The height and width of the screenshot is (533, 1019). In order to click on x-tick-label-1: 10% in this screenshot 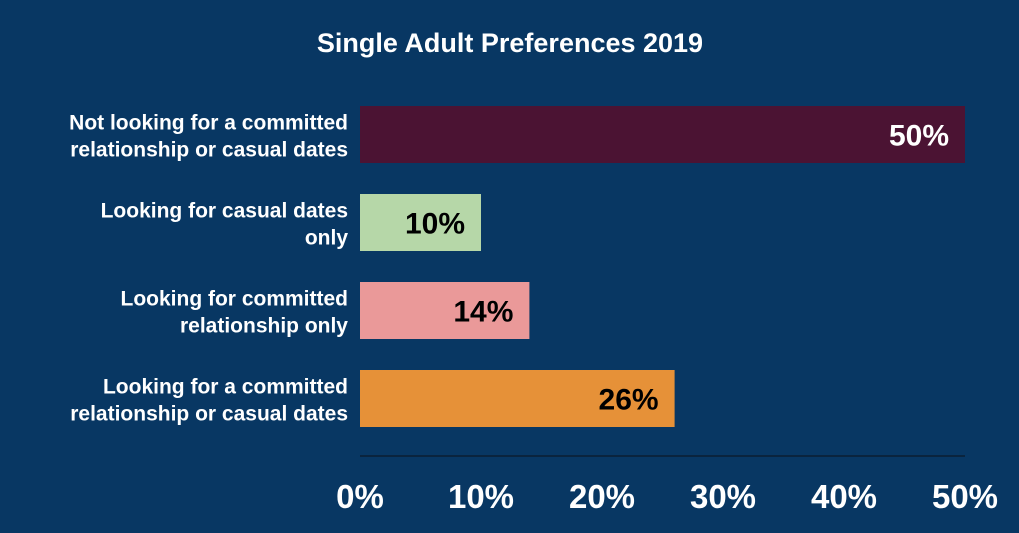, I will do `click(481, 496)`.